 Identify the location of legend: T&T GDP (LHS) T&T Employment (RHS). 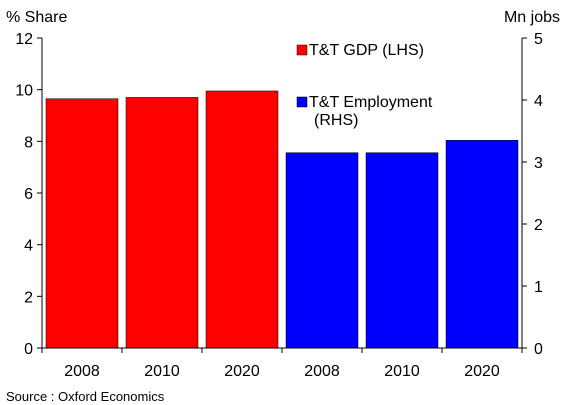
(364, 85).